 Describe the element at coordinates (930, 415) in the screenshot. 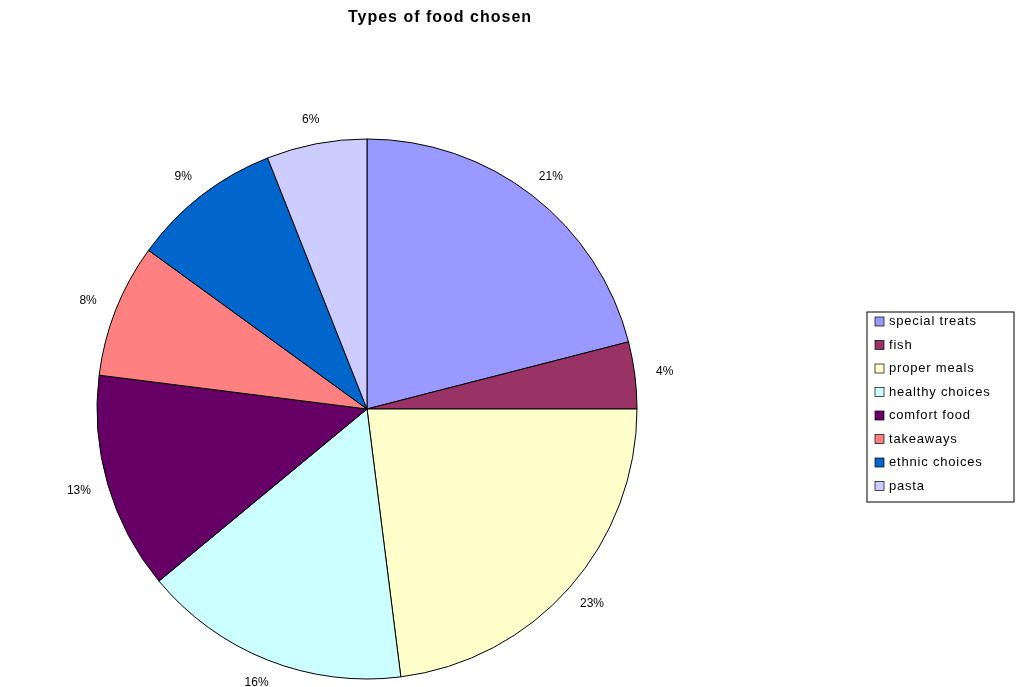

I see `legend-label: comfort food` at that location.